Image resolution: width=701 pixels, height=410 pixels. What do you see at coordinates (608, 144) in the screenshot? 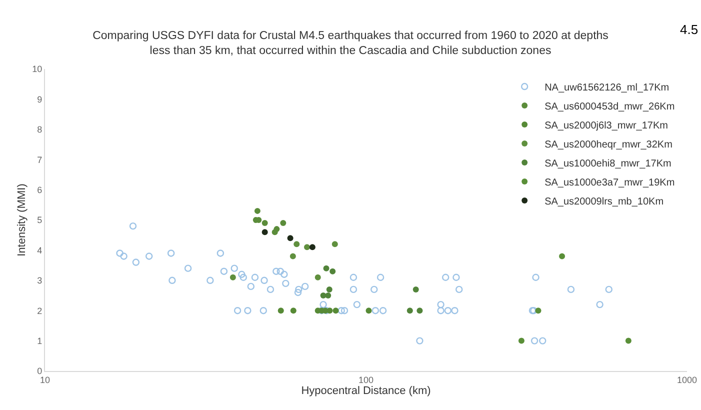
I see `legend-label: SA_us2000heqr_mwr_32Km` at bounding box center [608, 144].